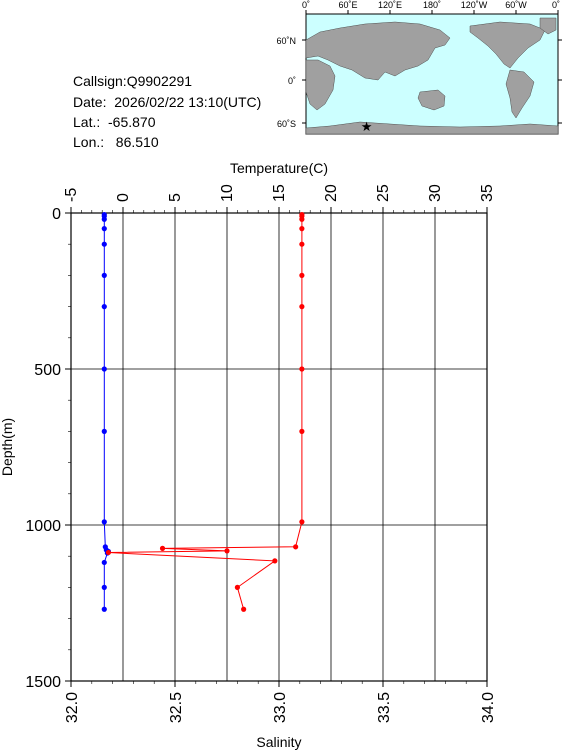  What do you see at coordinates (227, 193) in the screenshot?
I see `temperature-tick-label: 10` at bounding box center [227, 193].